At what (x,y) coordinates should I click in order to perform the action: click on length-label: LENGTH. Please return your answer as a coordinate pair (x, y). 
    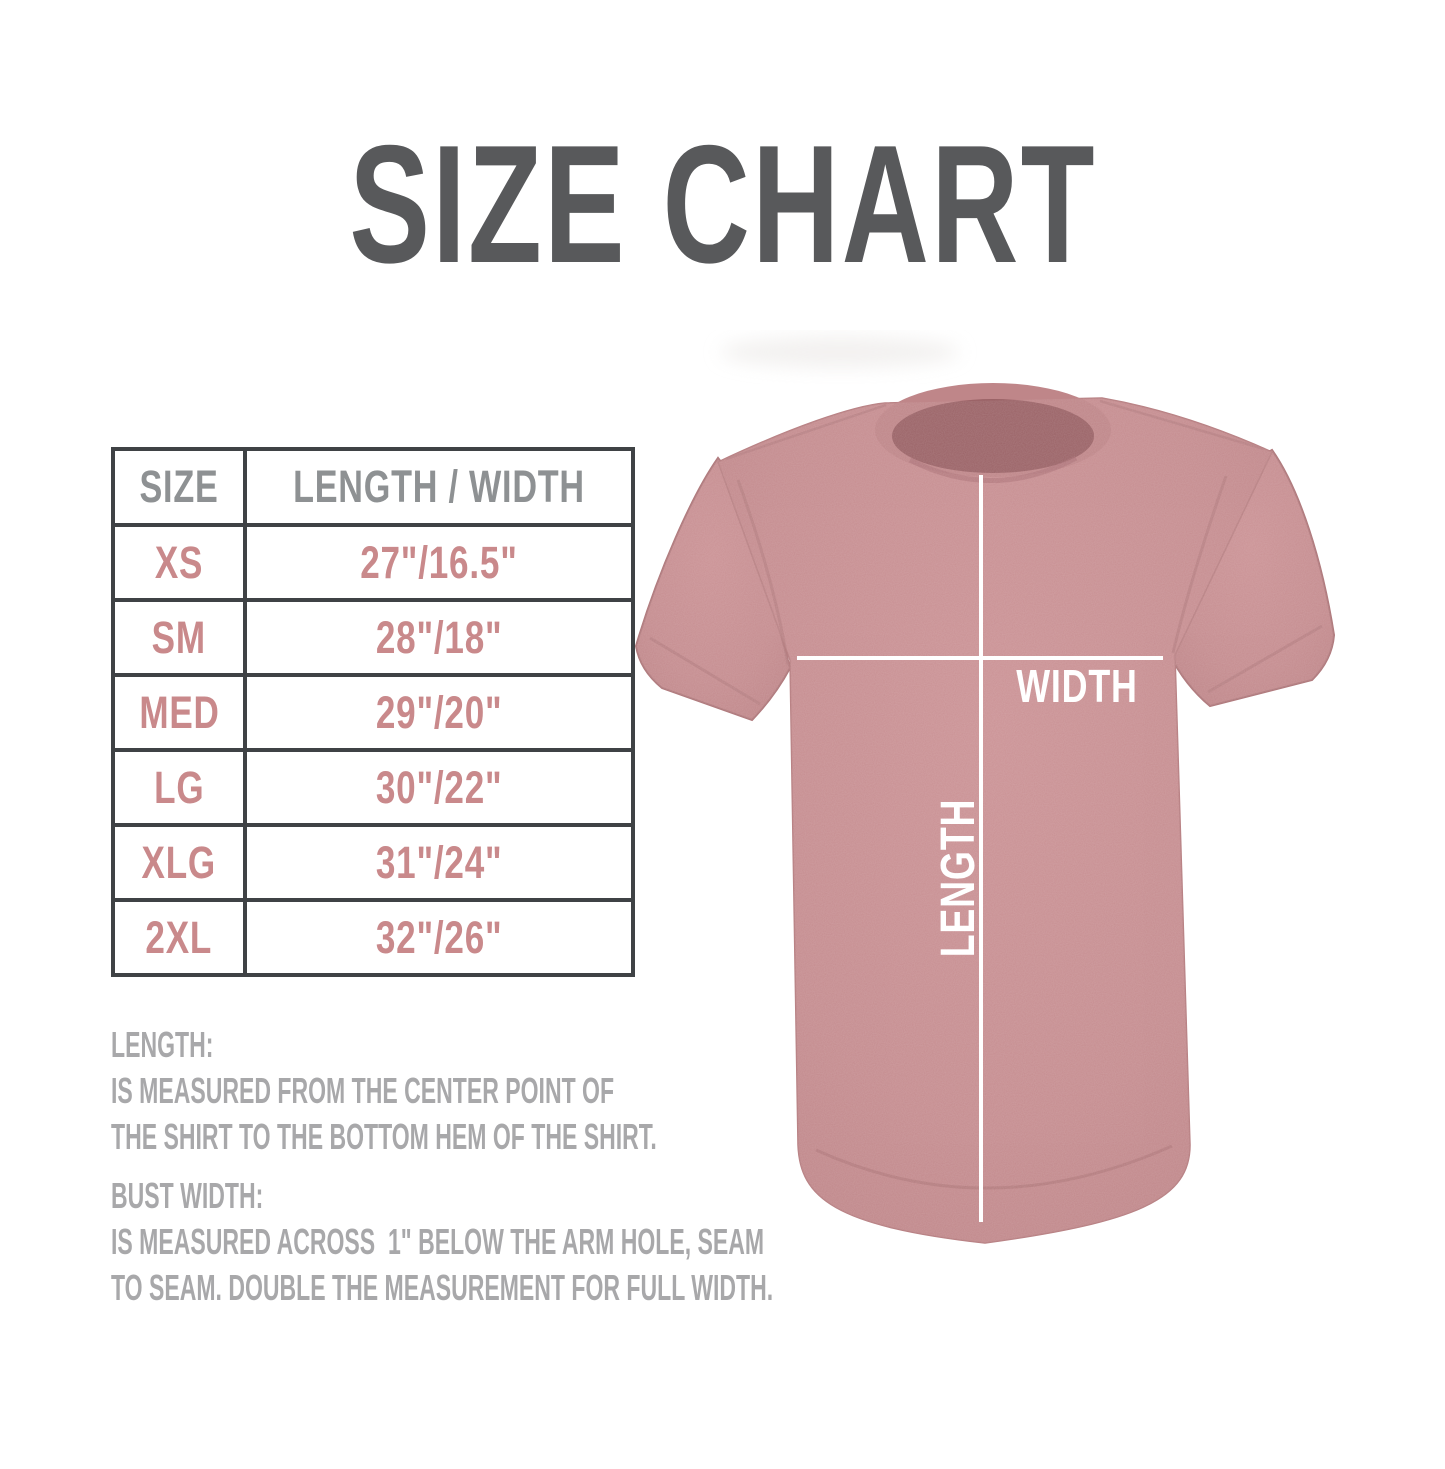
    Looking at the image, I should click on (959, 878).